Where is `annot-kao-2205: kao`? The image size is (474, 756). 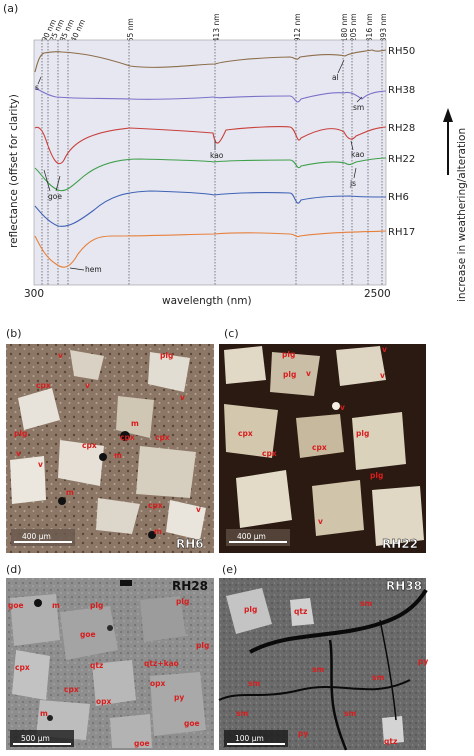 annot-kao-2205: kao is located at coordinates (358, 154).